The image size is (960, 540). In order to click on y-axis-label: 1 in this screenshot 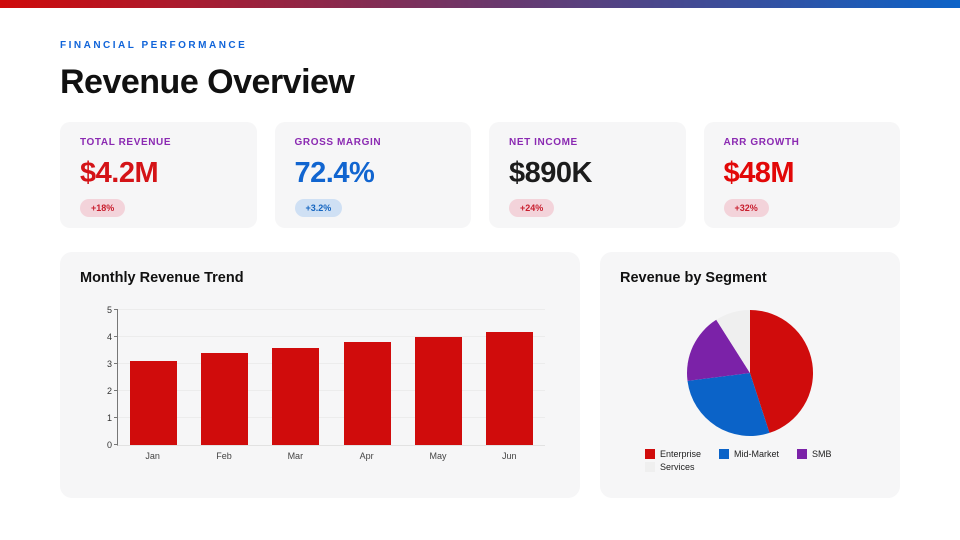, I will do `click(109, 418)`.